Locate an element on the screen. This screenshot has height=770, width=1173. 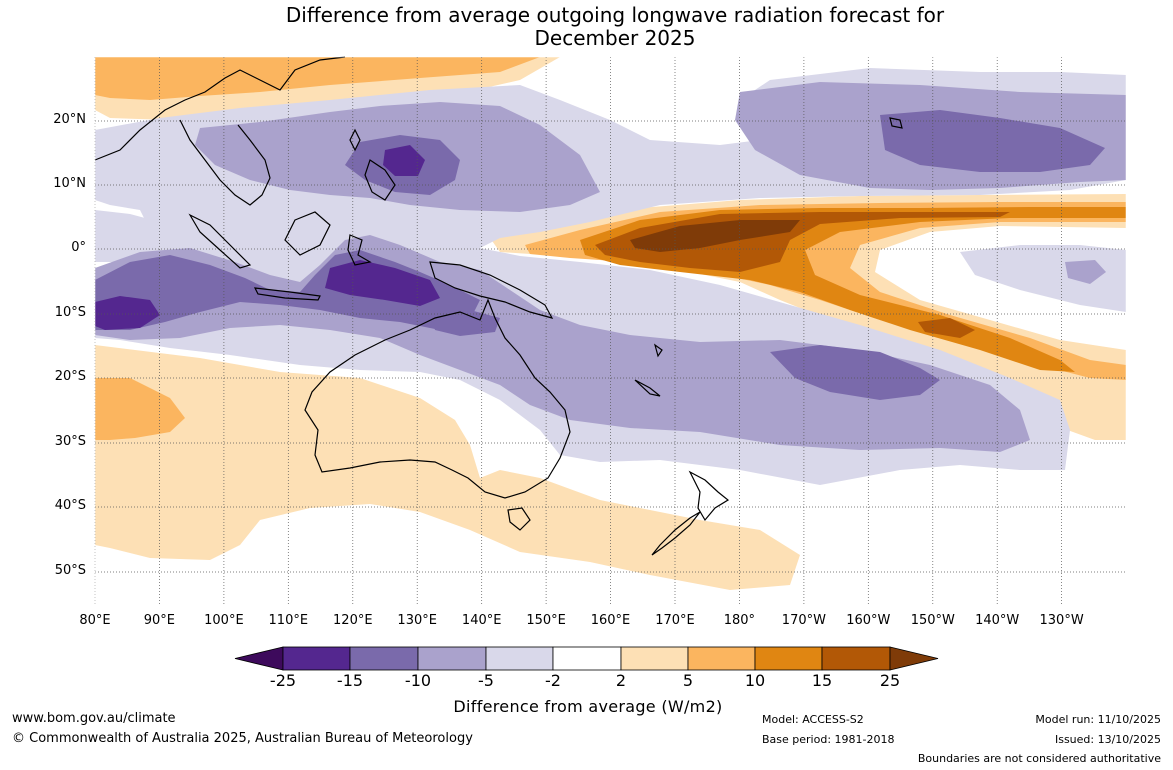
negative-10-15-south-pacific is located at coordinates (855, 372).